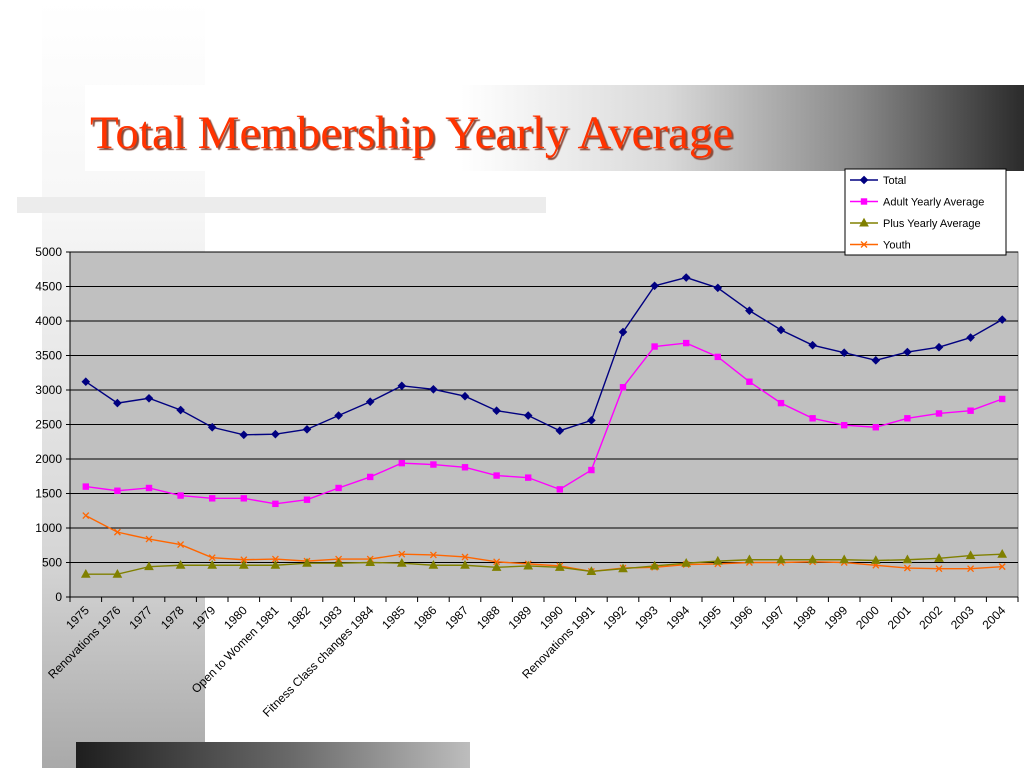 This screenshot has height=768, width=1024. What do you see at coordinates (172, 617) in the screenshot?
I see `x-tick-label: 1978` at bounding box center [172, 617].